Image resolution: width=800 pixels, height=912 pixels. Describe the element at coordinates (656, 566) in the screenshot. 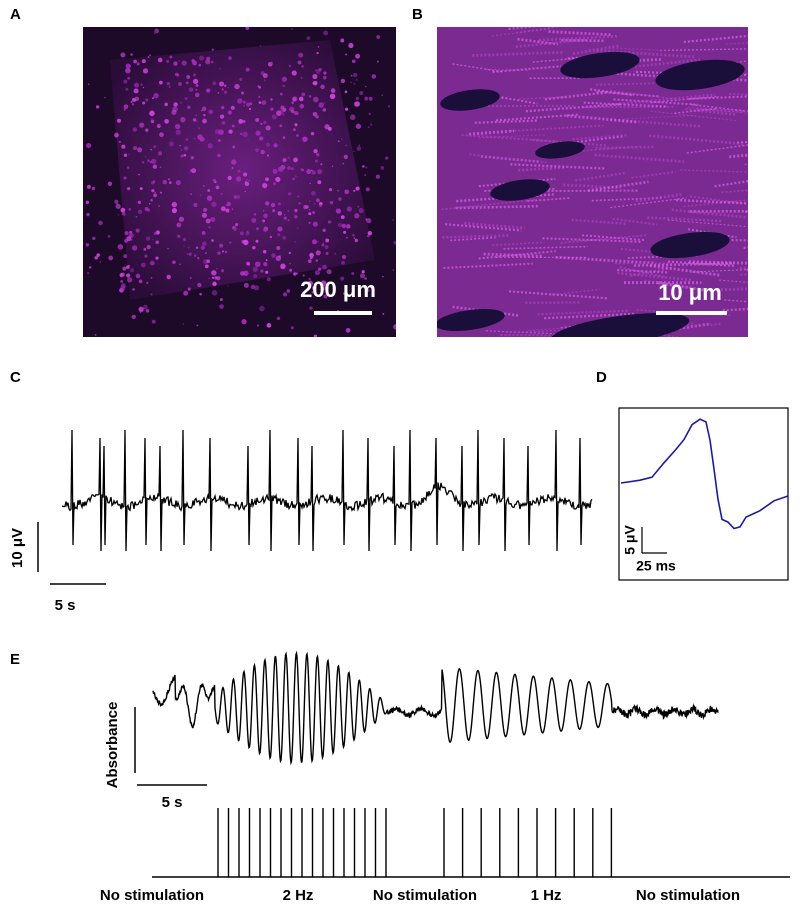

I see `scale-label: 25 ms` at that location.